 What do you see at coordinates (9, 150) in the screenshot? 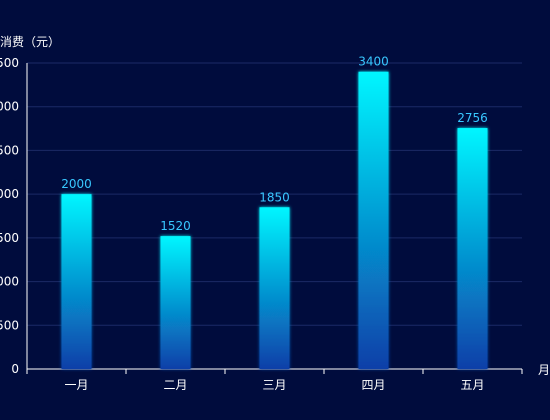
I see `y-tick-label: 2500` at bounding box center [9, 150].